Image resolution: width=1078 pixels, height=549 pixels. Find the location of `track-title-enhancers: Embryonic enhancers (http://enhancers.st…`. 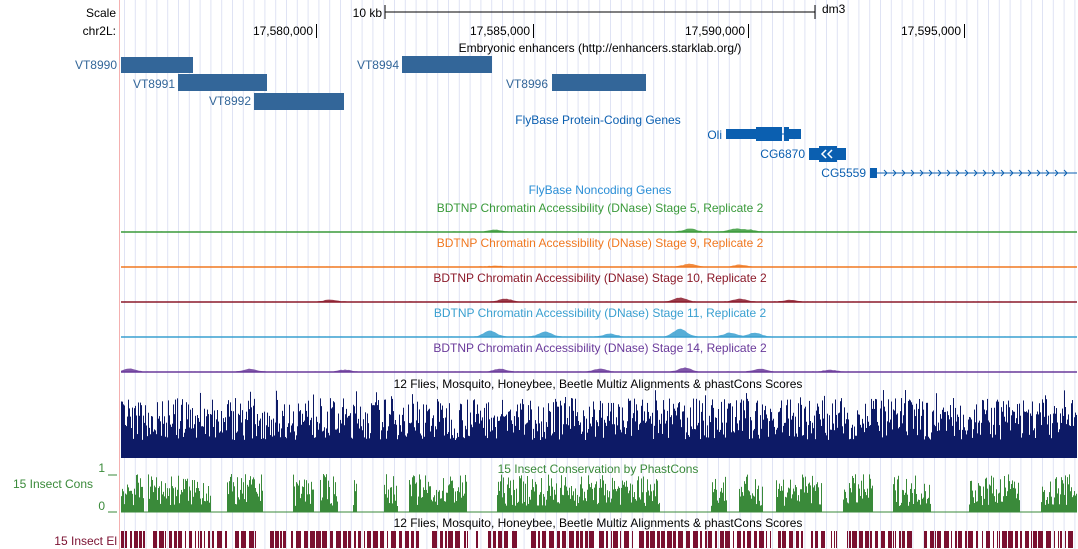

track-title-enhancers: Embryonic enhancers (http://enhancers.st… is located at coordinates (600, 48).